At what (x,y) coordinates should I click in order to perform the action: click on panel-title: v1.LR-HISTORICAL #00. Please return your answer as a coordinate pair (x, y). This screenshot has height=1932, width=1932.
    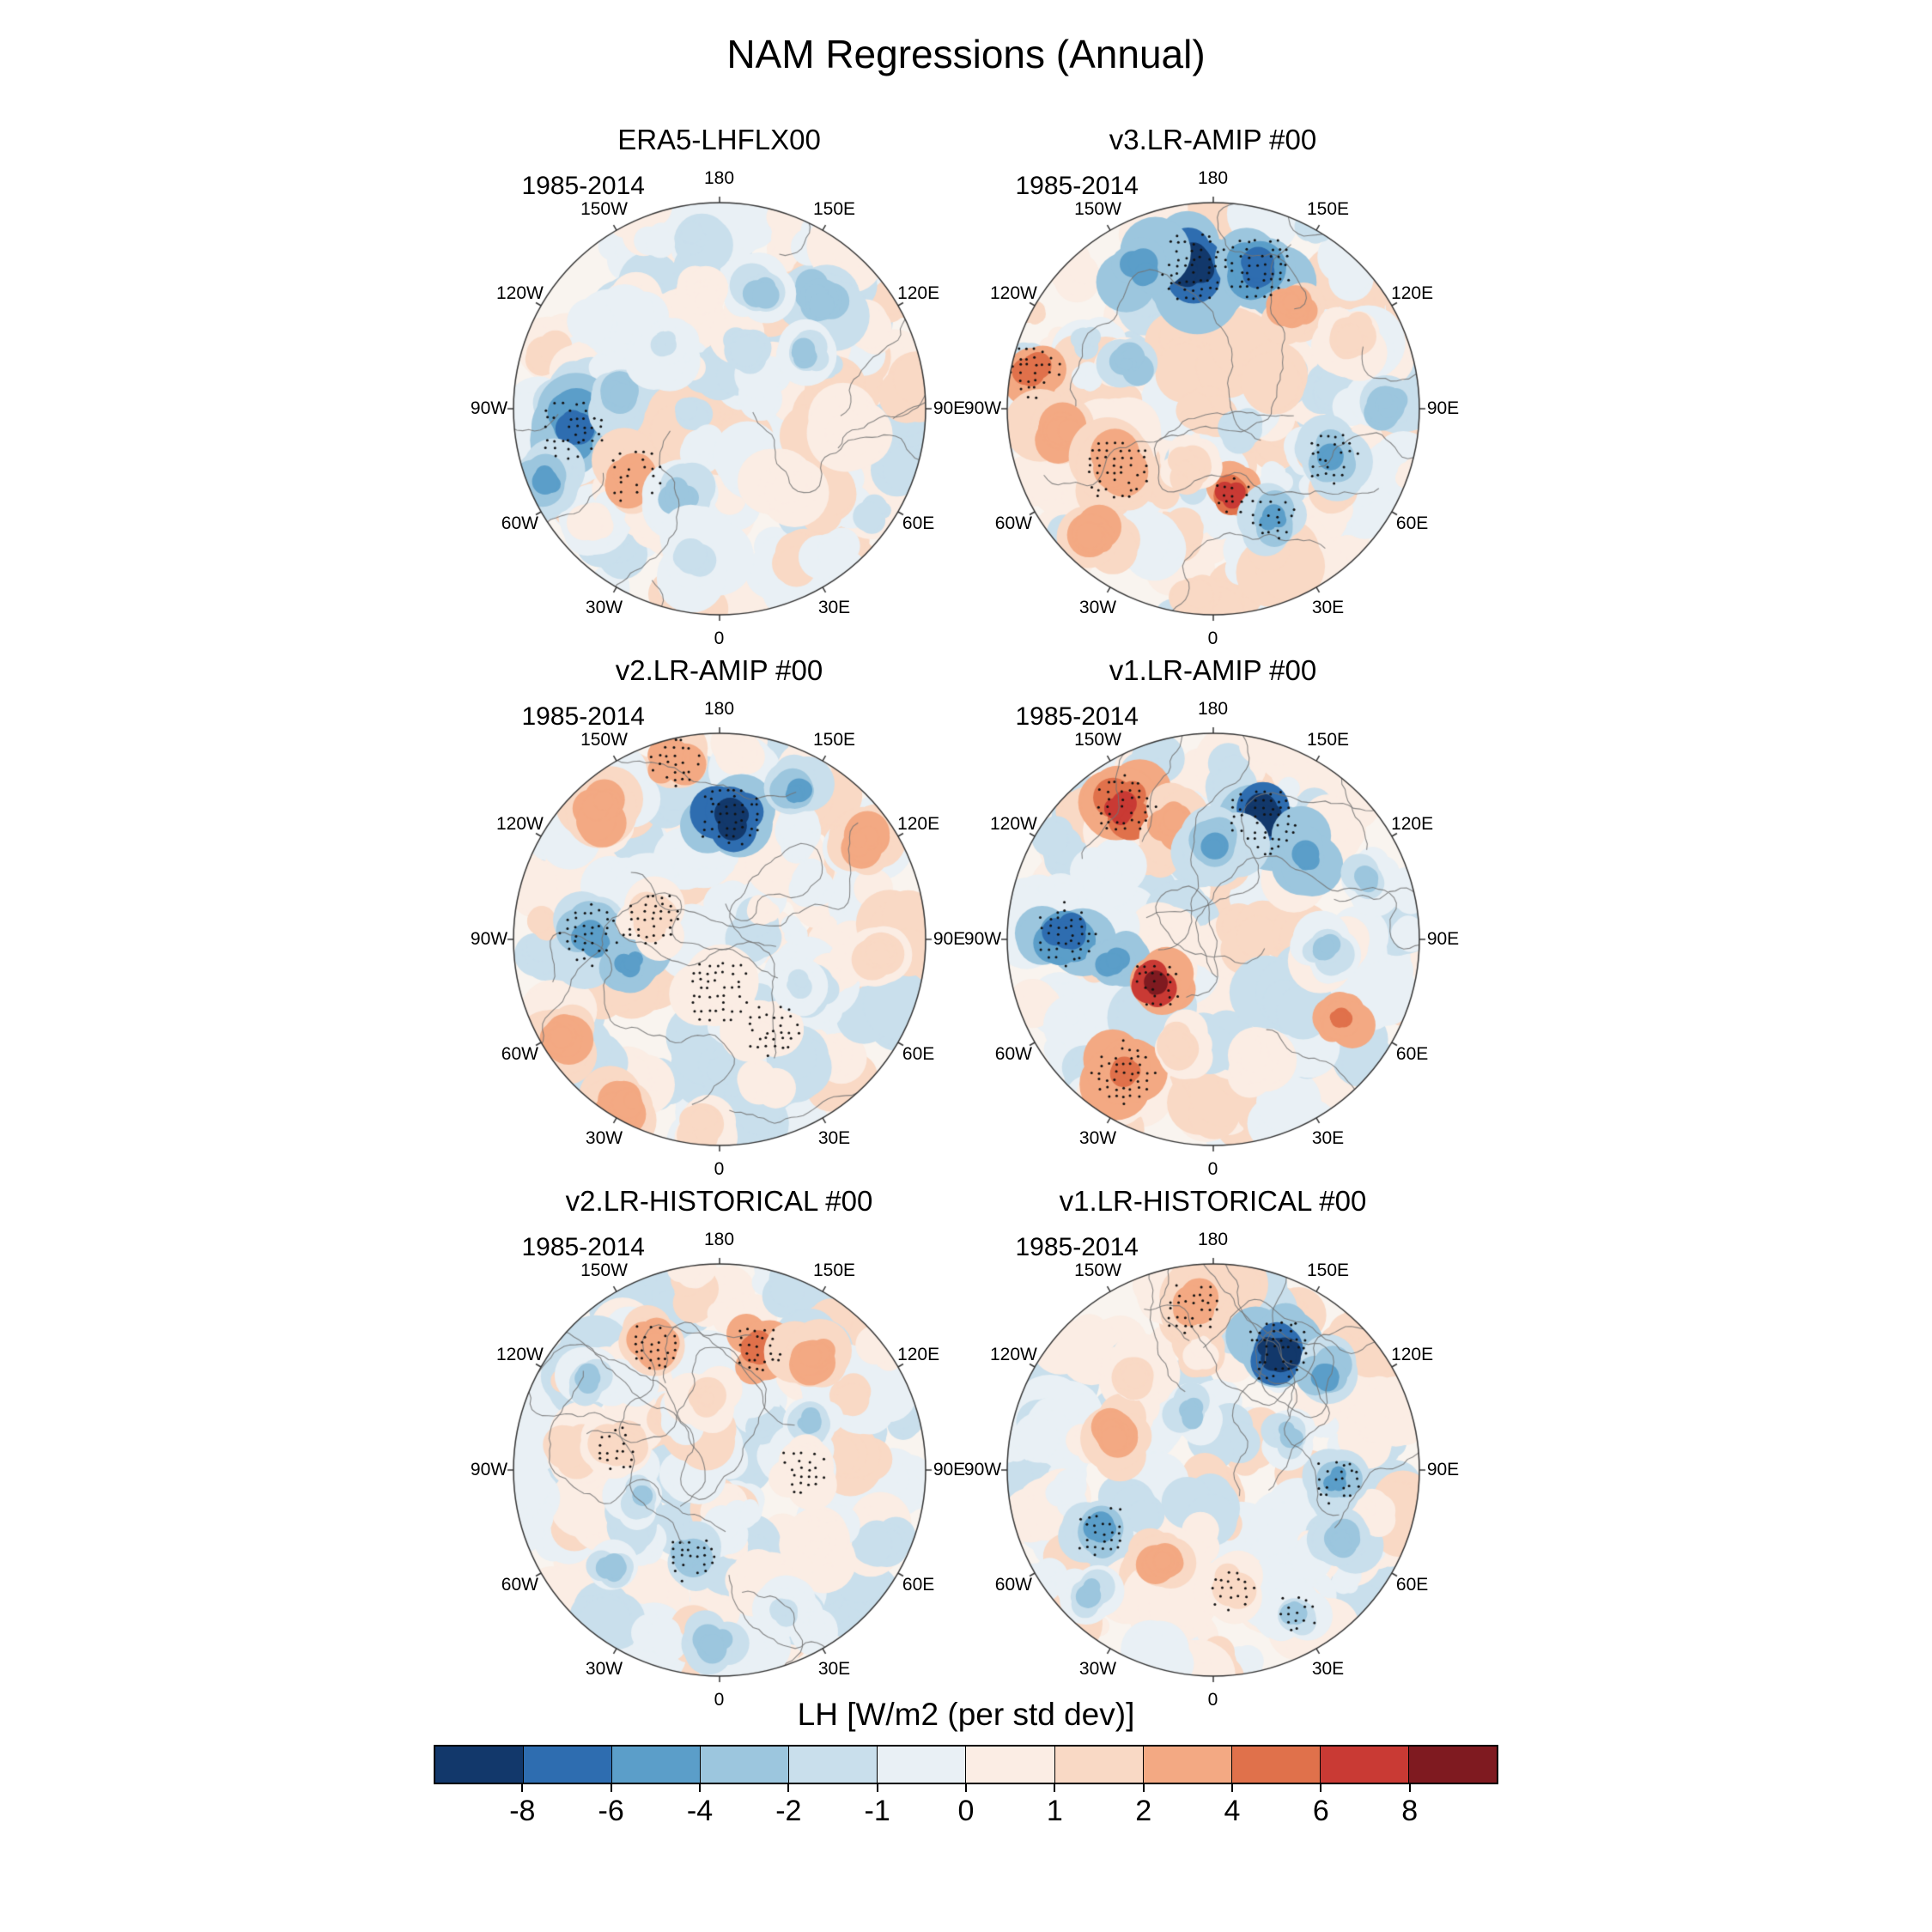
    Looking at the image, I should click on (1213, 1201).